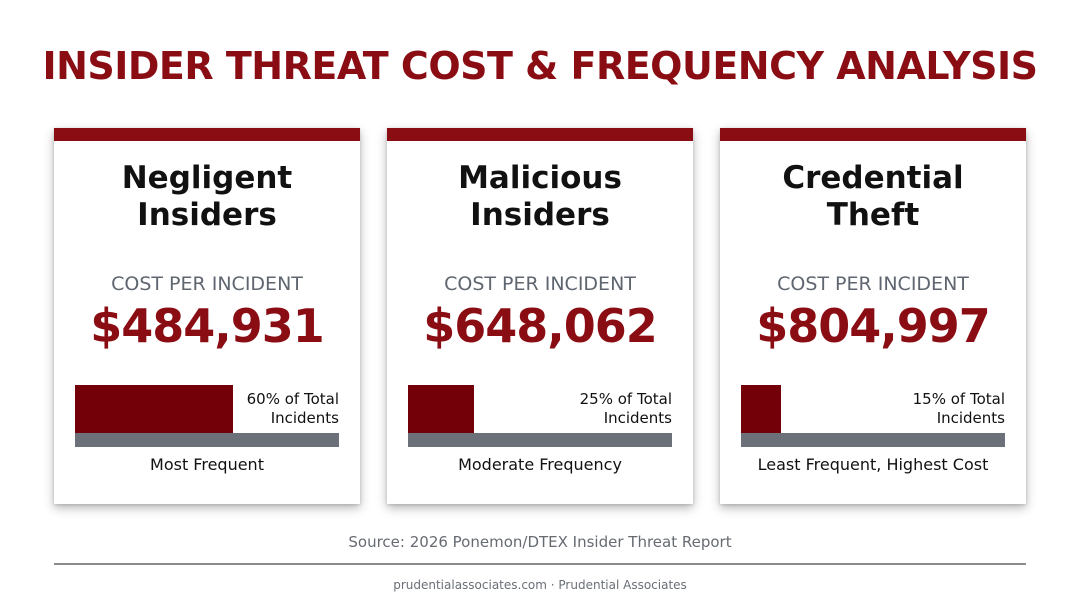 The height and width of the screenshot is (603, 1080). I want to click on card-title-line1: Malicious, so click(540, 178).